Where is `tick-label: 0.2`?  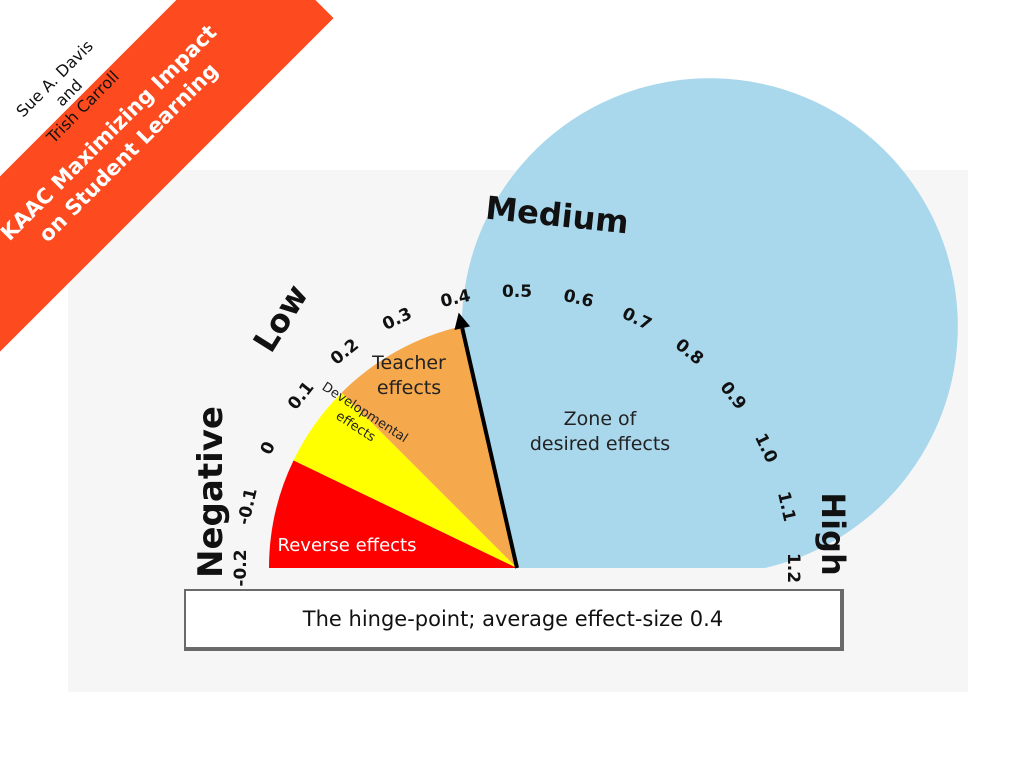 tick-label: 0.2 is located at coordinates (345, 352).